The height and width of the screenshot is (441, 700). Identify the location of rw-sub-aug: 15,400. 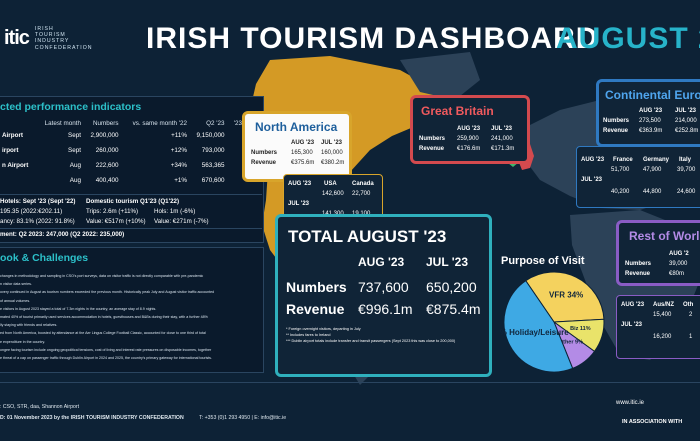
(662, 315).